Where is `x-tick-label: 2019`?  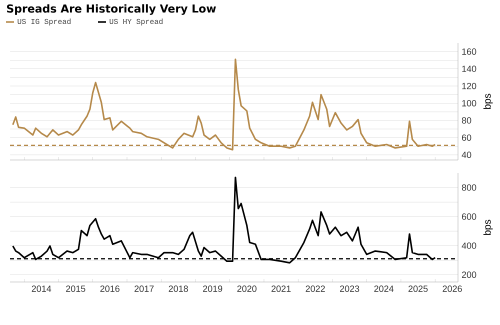
x-tick-label: 2019 is located at coordinates (212, 289).